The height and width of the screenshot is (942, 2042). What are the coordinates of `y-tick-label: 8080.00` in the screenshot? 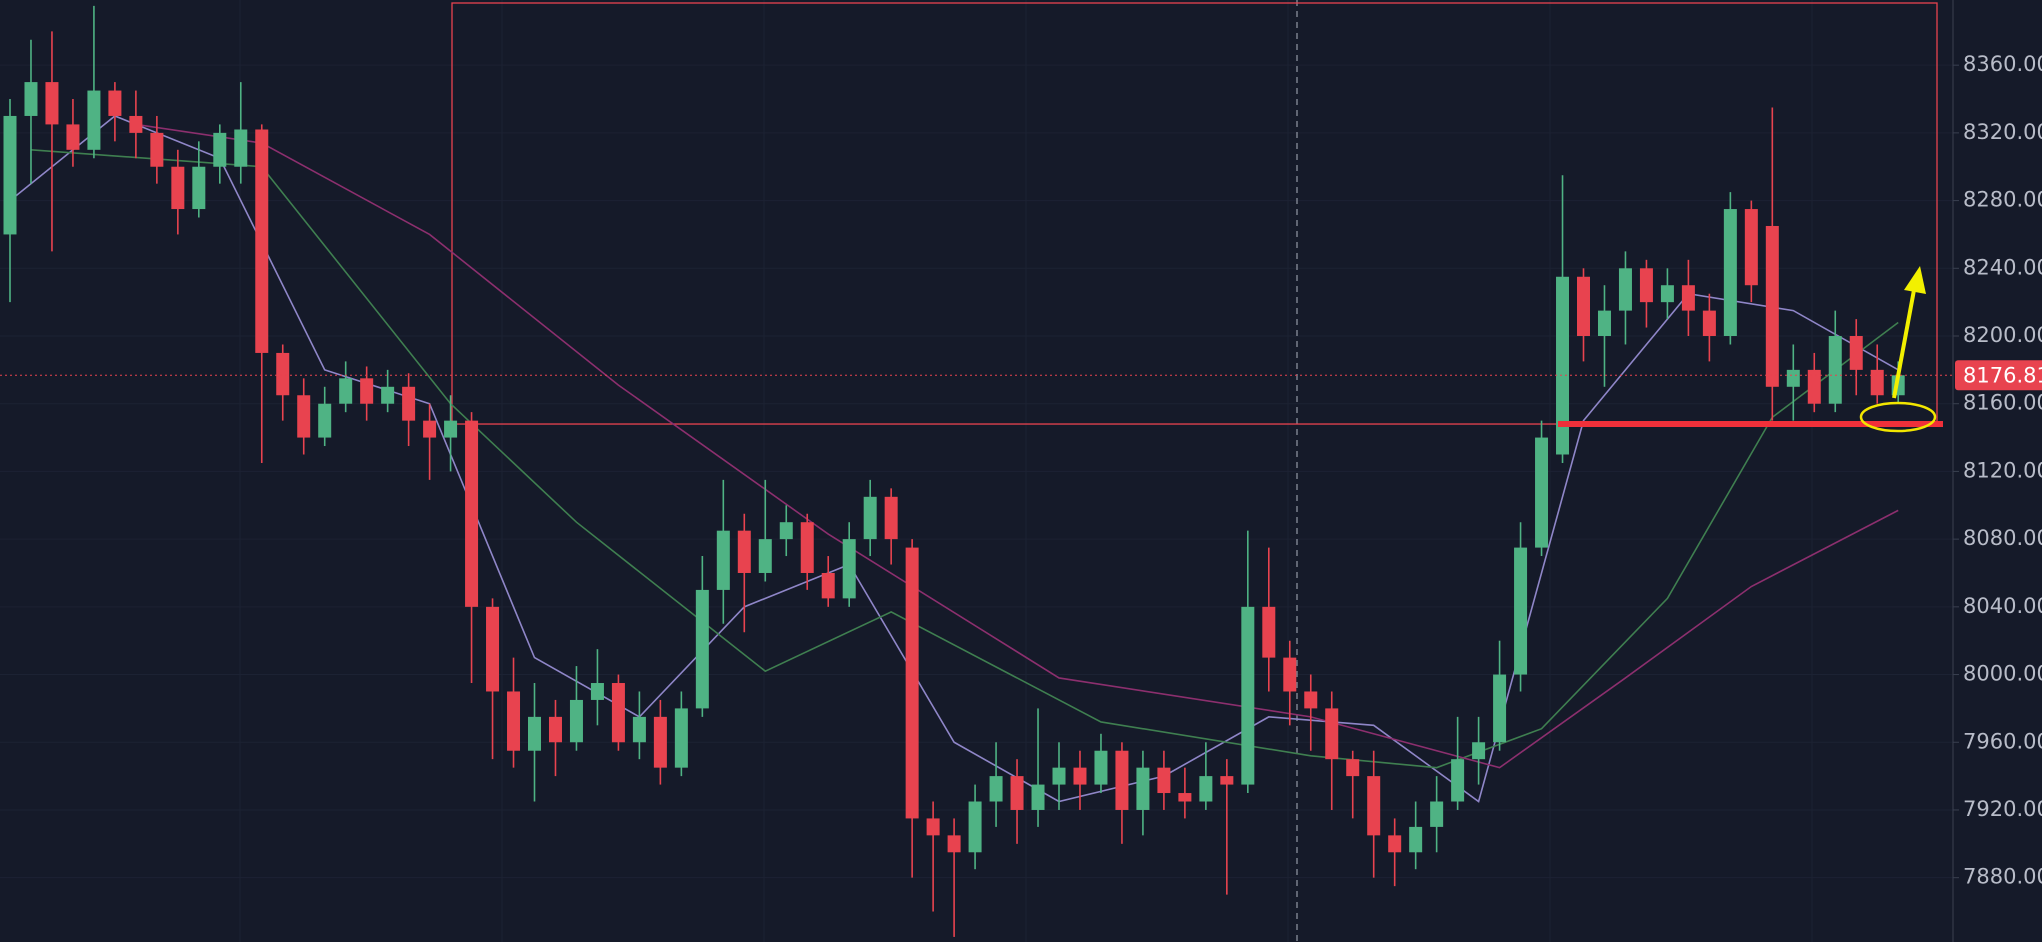 It's located at (2002, 538).